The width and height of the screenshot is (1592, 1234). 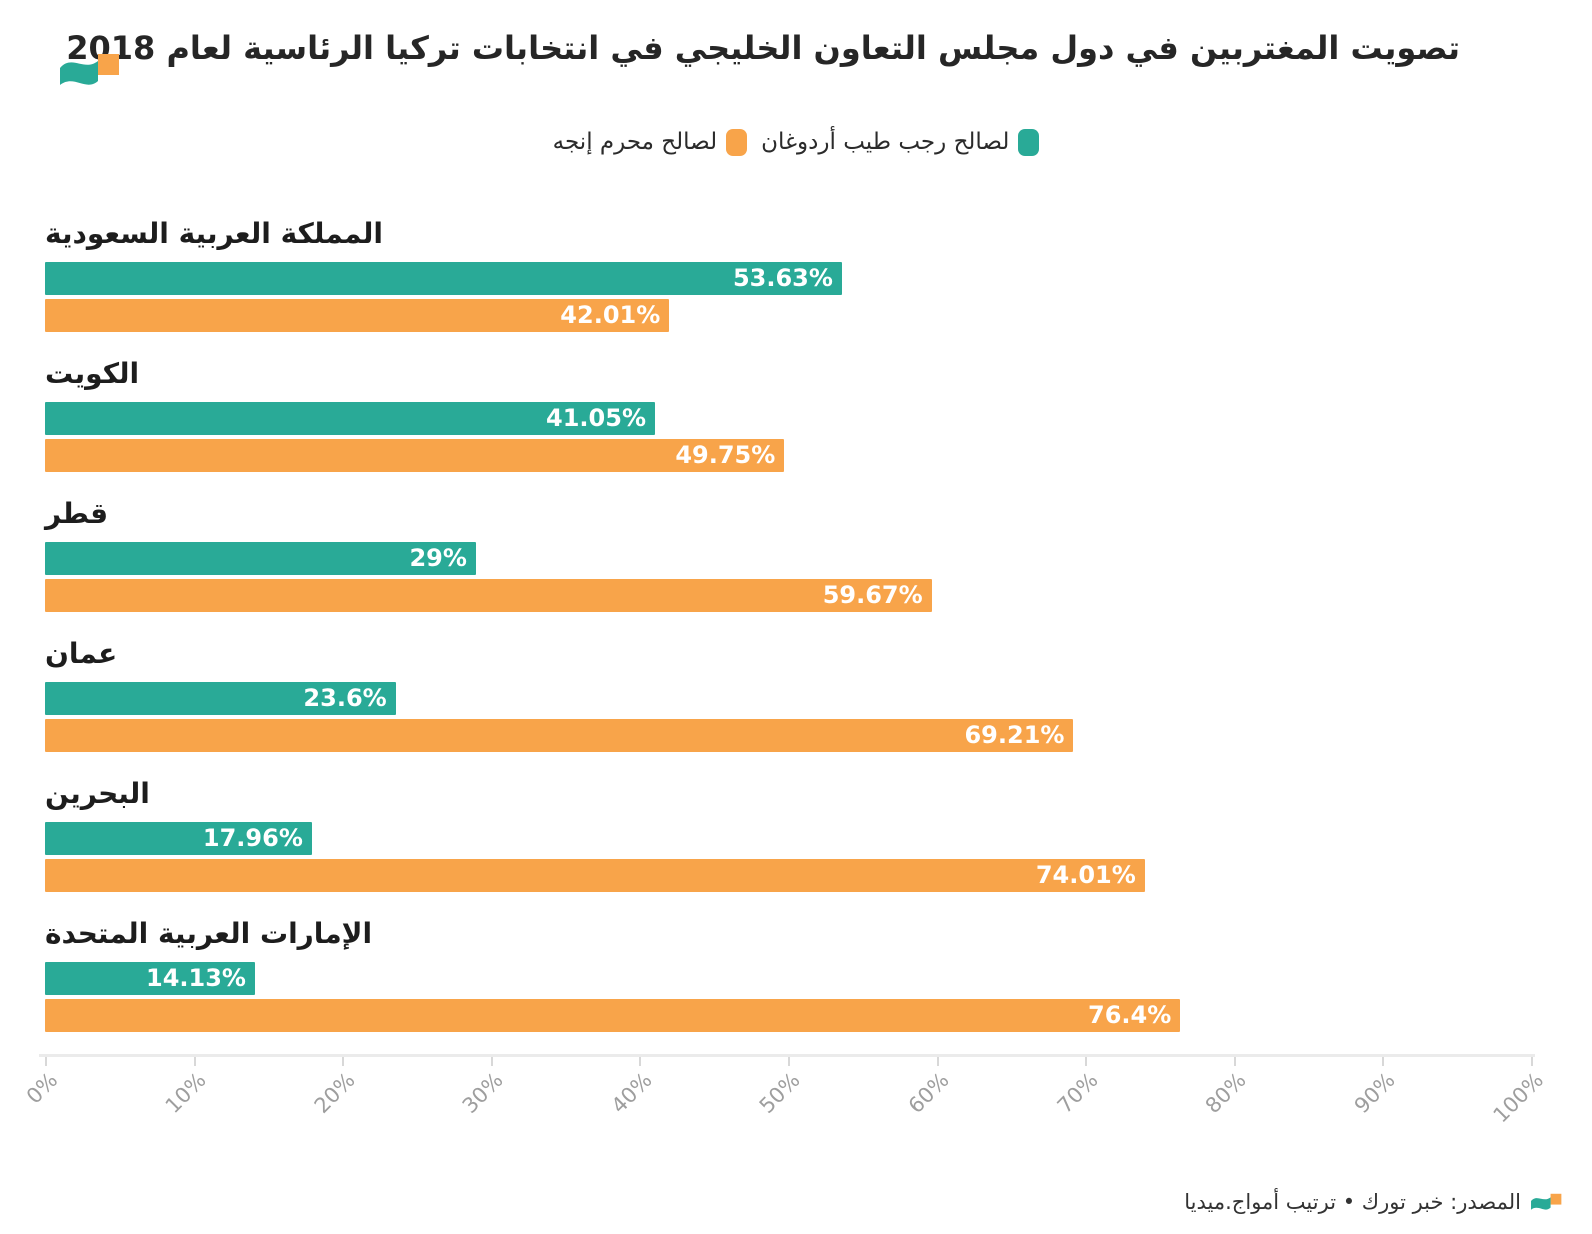 What do you see at coordinates (214, 233) in the screenshot?
I see `country-label: المملكة العربية السعودية` at bounding box center [214, 233].